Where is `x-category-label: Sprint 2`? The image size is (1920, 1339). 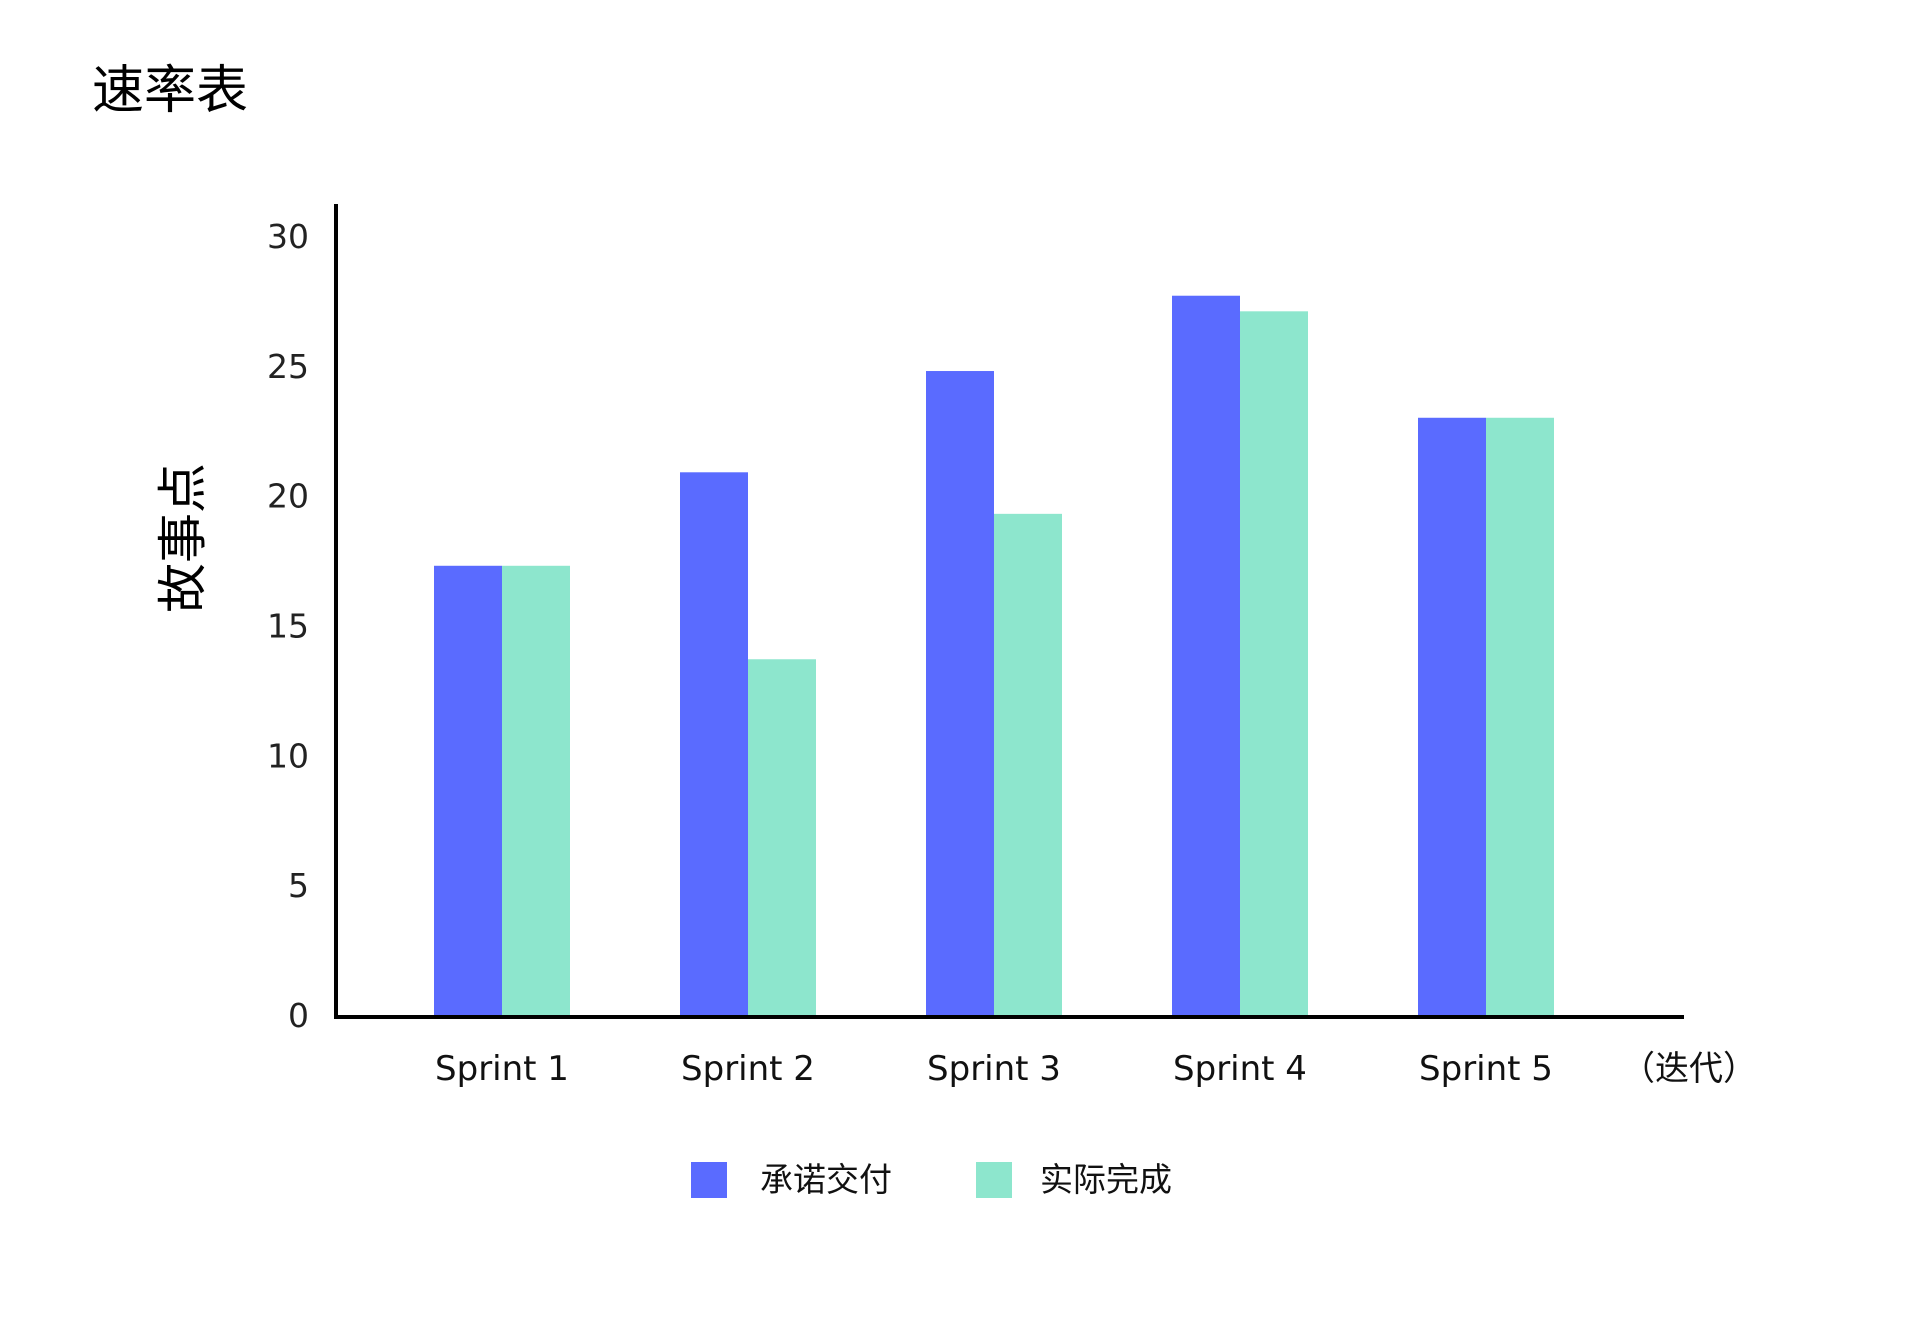 x-category-label: Sprint 2 is located at coordinates (748, 1069).